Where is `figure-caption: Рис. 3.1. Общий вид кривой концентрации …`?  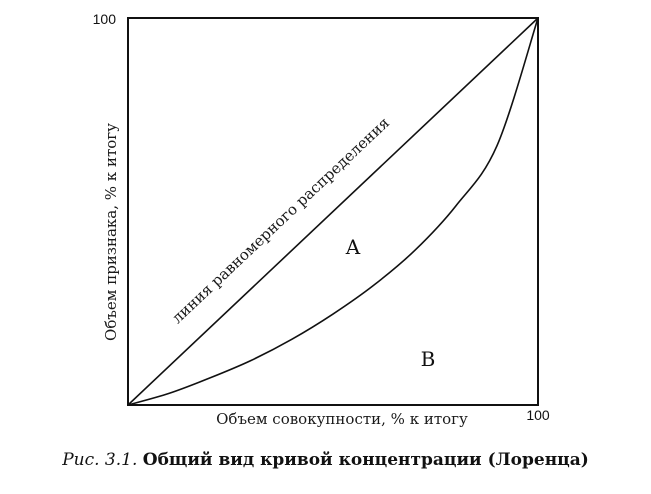
figure-caption: Рис. 3.1. Общий вид кривой концентрации … is located at coordinates (325, 460).